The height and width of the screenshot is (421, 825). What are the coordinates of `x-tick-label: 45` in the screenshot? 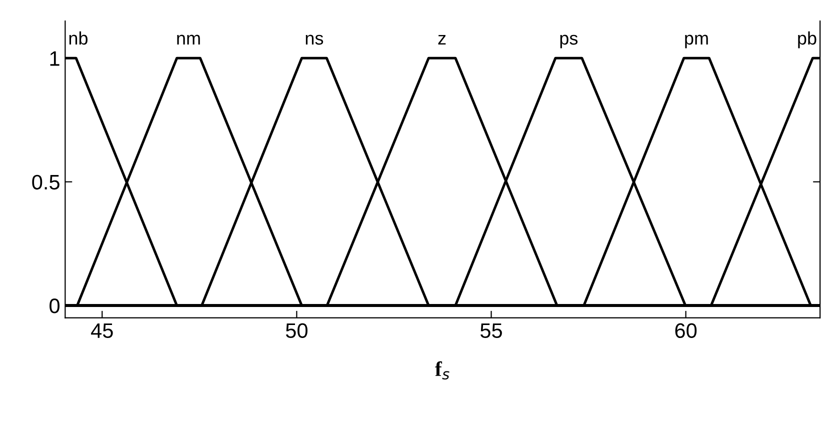 It's located at (102, 330).